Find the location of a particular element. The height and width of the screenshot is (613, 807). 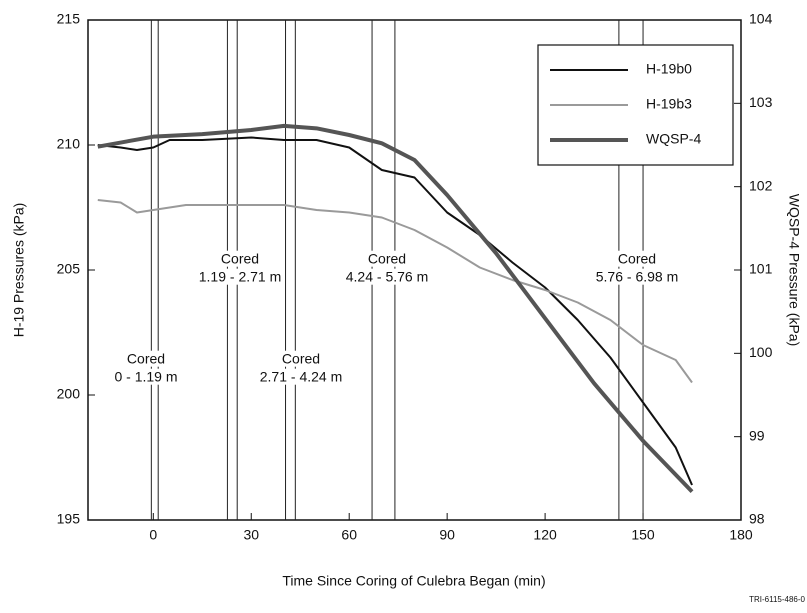

annotation: 1.19 - 2.71 m is located at coordinates (240, 277).